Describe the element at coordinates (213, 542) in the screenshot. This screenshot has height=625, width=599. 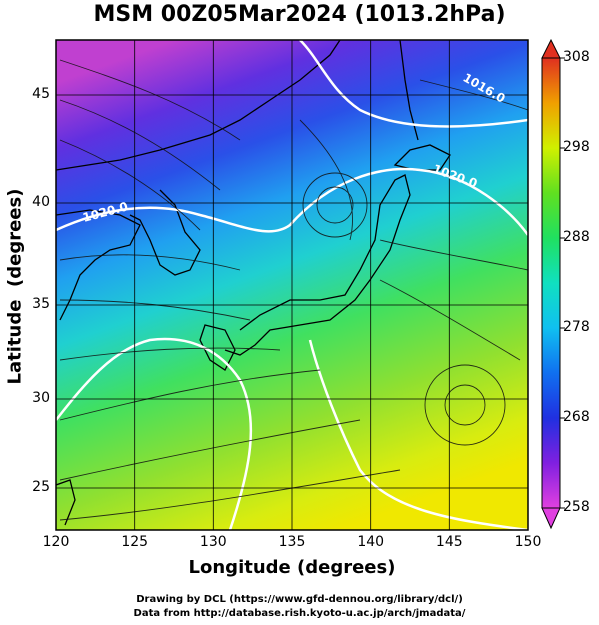
I see `x-tick-label: 130` at that location.